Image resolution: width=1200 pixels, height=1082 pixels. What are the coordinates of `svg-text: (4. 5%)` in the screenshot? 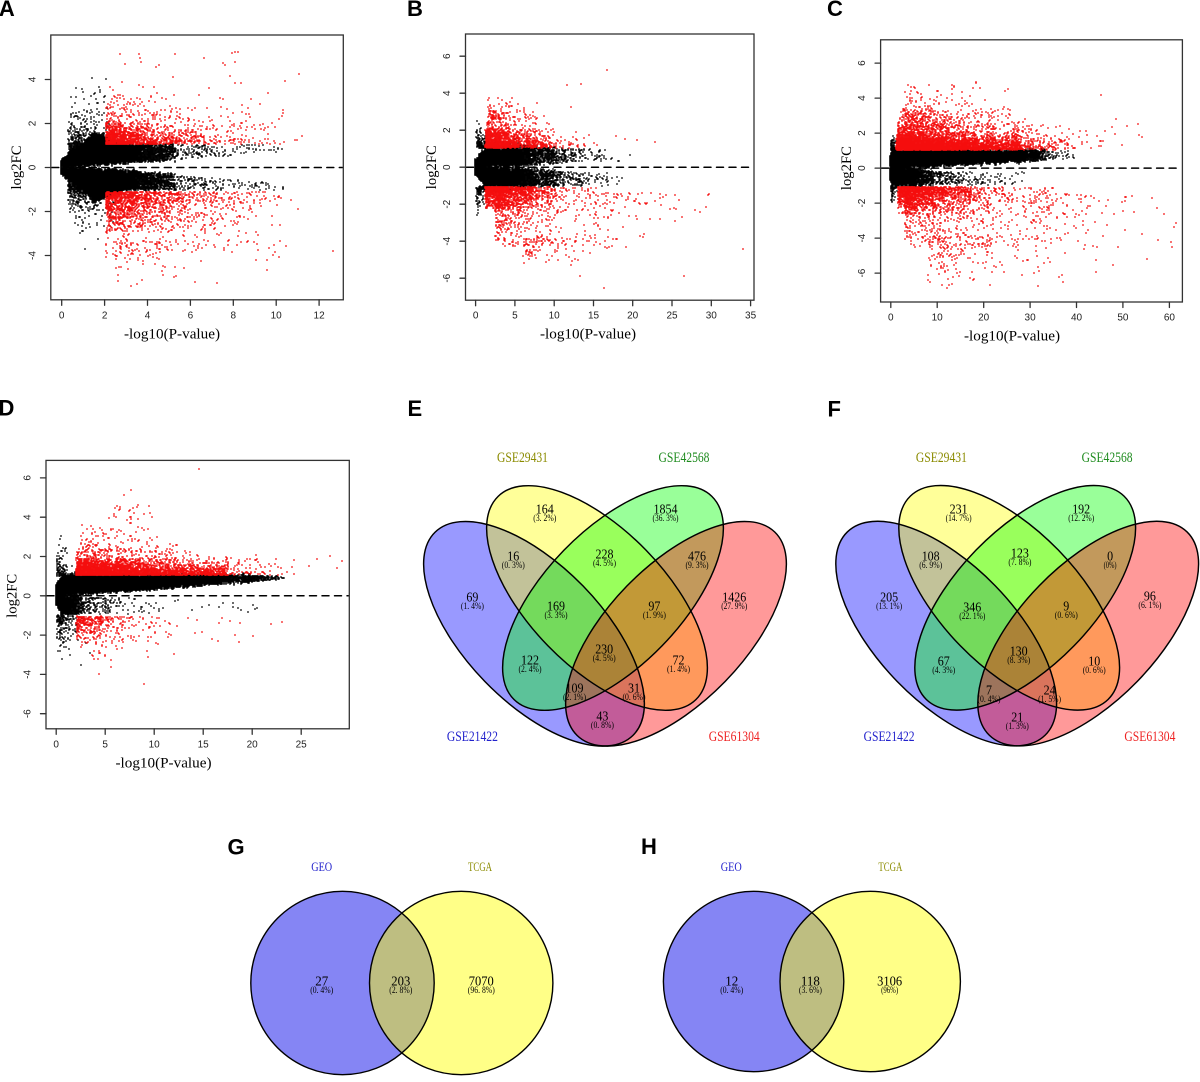 It's located at (604, 563).